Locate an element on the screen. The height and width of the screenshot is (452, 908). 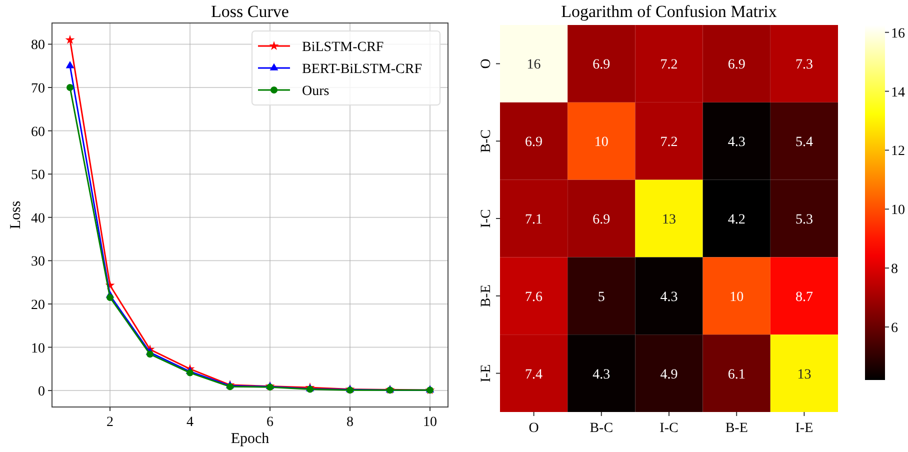
y-tick-label: I-C is located at coordinates (486, 218).